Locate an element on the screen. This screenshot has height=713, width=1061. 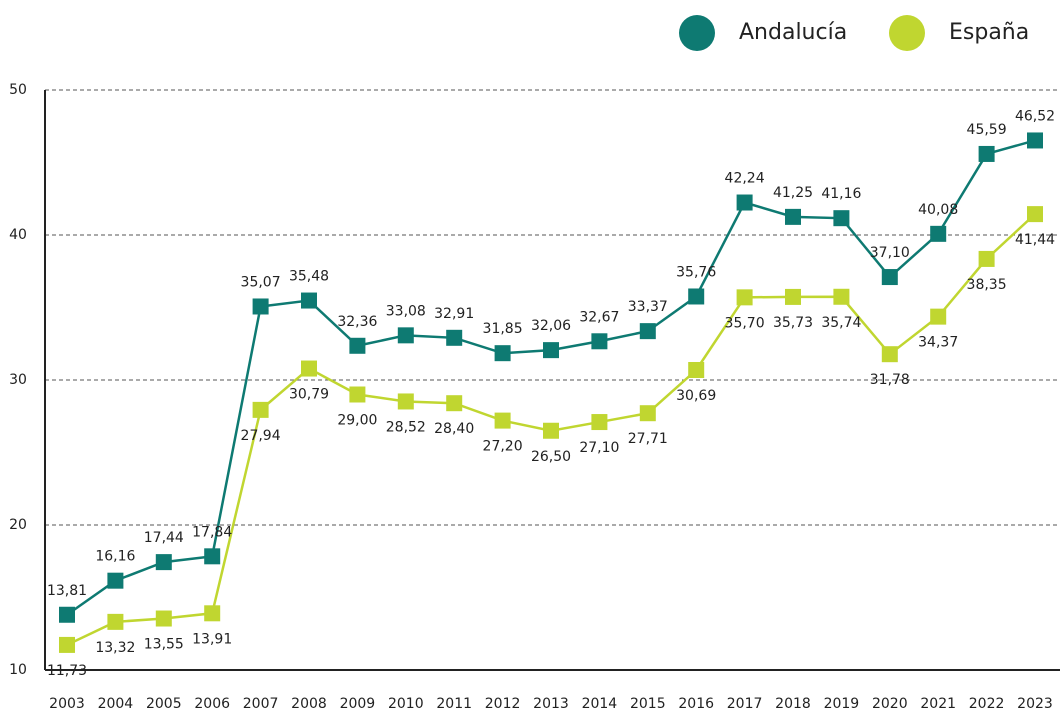
legend-text: España is located at coordinates (989, 32).